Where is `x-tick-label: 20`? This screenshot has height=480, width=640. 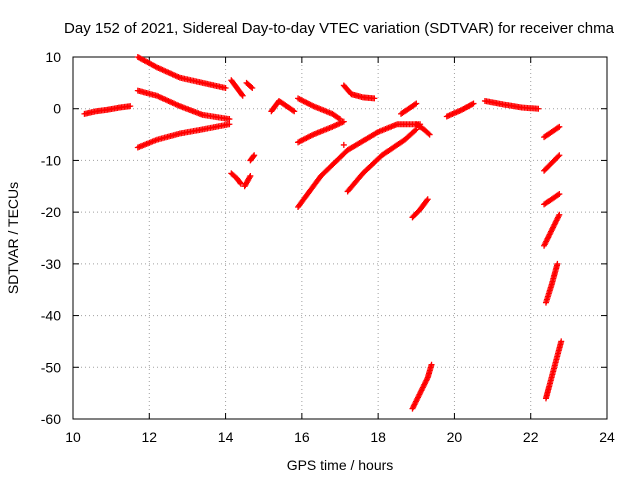 x-tick-label: 20 is located at coordinates (455, 437).